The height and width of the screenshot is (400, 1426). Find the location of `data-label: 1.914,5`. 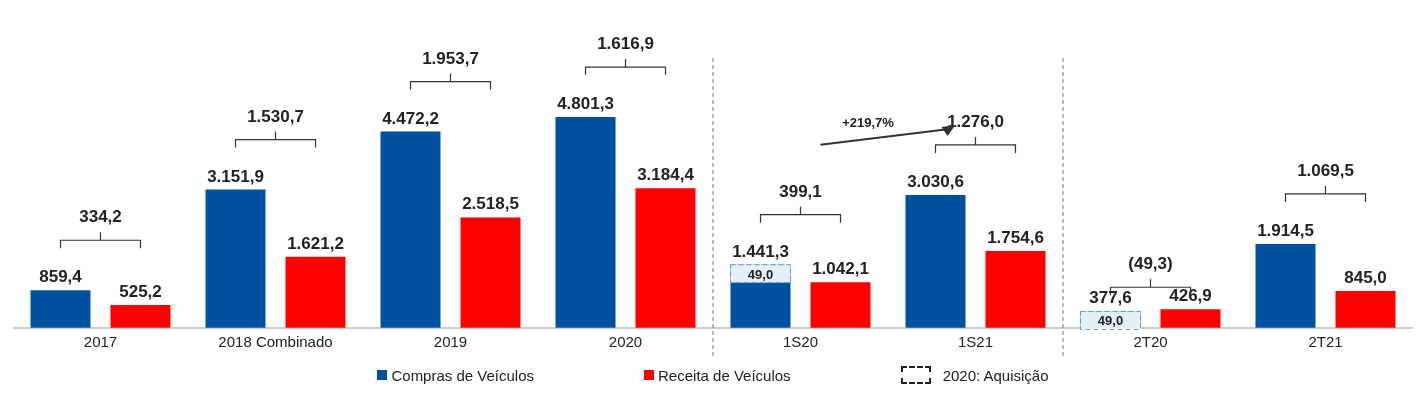

data-label: 1.914,5 is located at coordinates (1285, 230).